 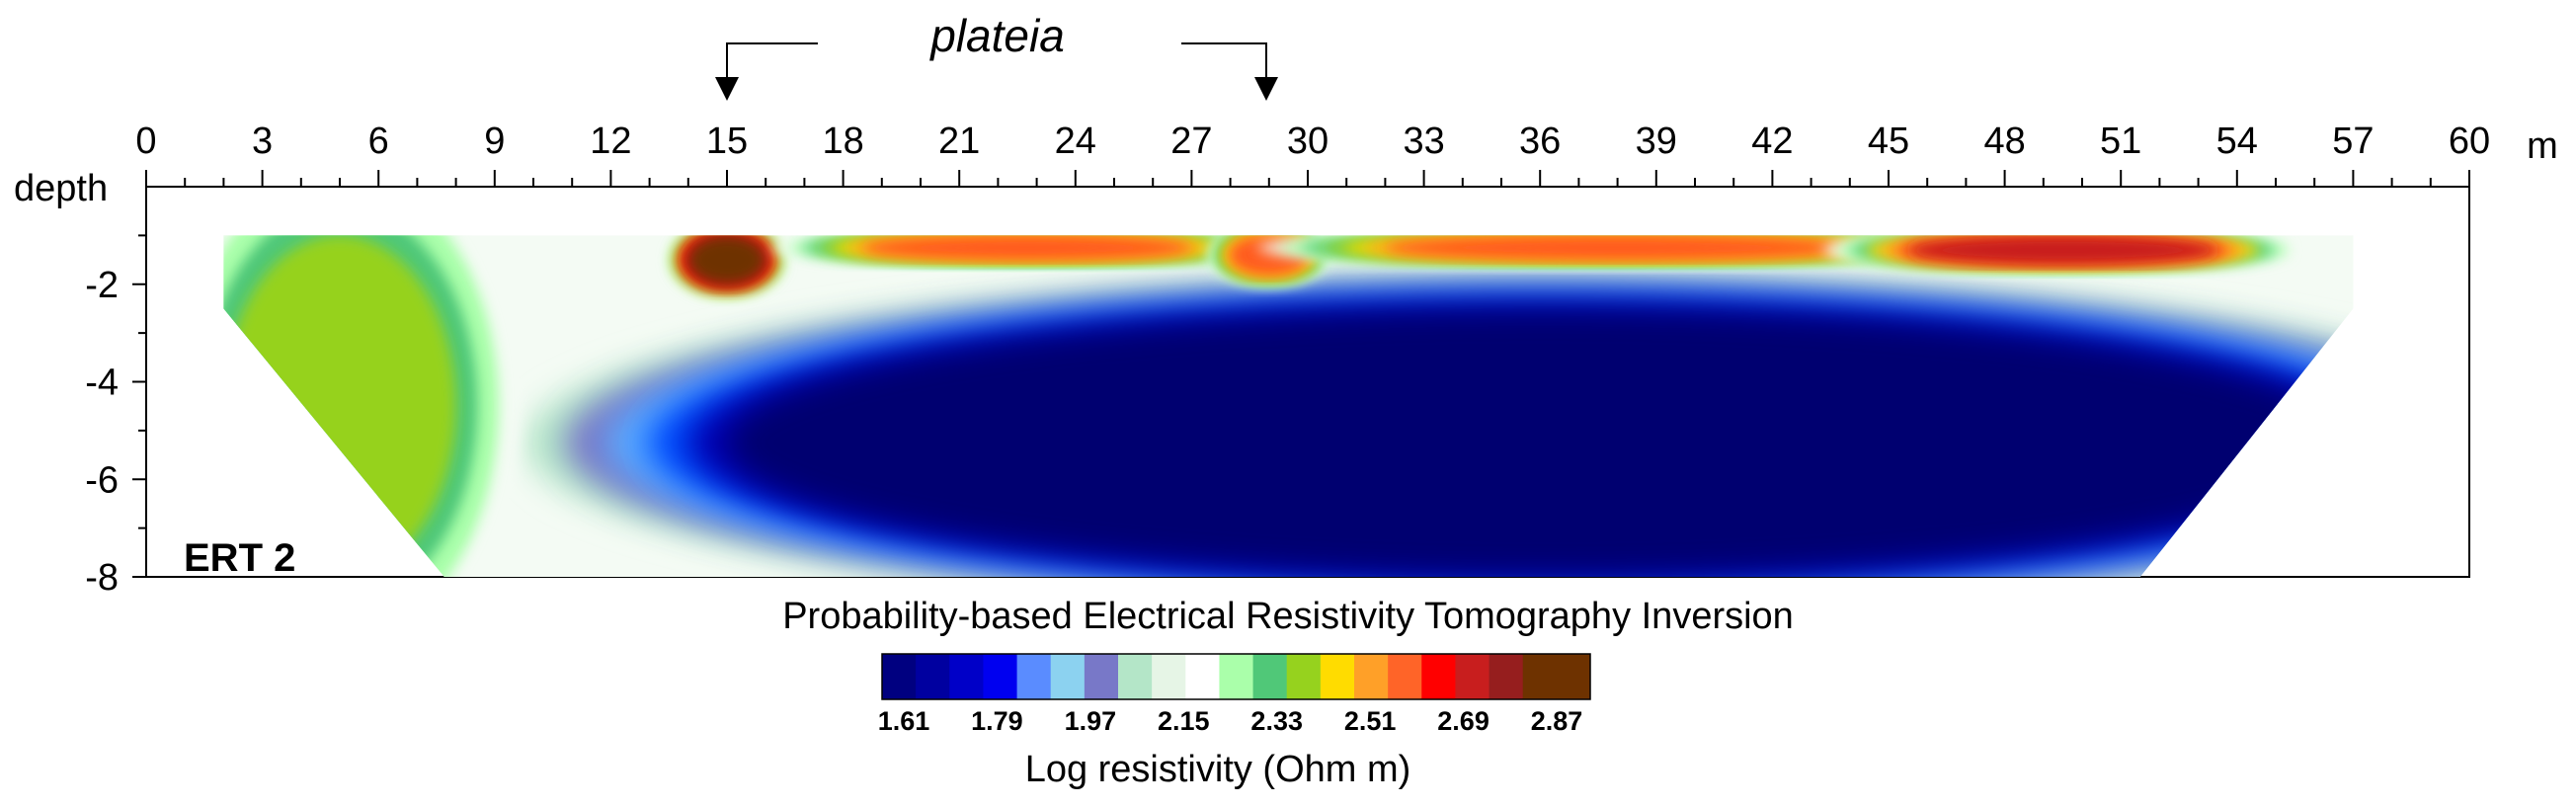 What do you see at coordinates (842, 141) in the screenshot?
I see `x-tick-label: 18` at bounding box center [842, 141].